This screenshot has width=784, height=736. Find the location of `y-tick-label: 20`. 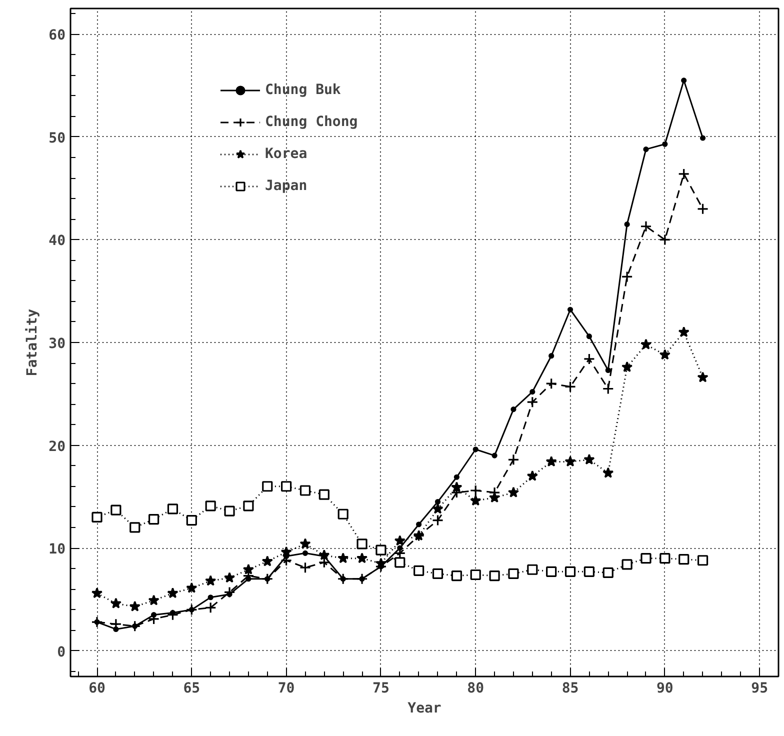

y-tick-label: 20 is located at coordinates (57, 446).